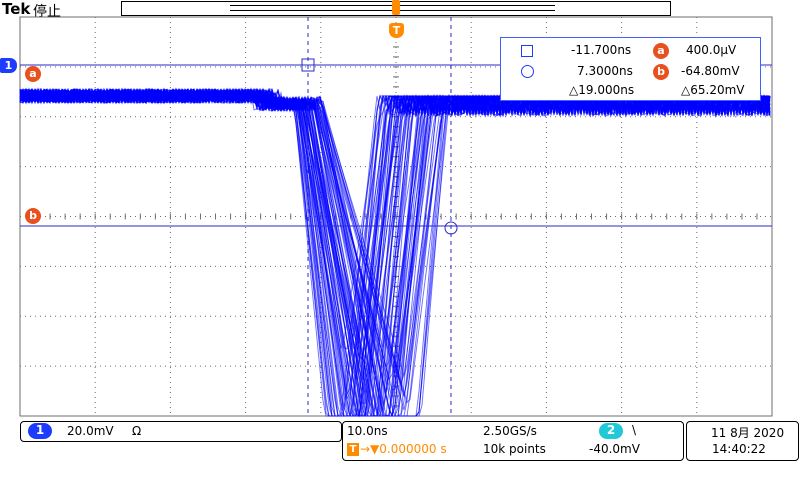  Describe the element at coordinates (403, 449) in the screenshot. I see `trigger-position: →▼0.000000 s` at that location.